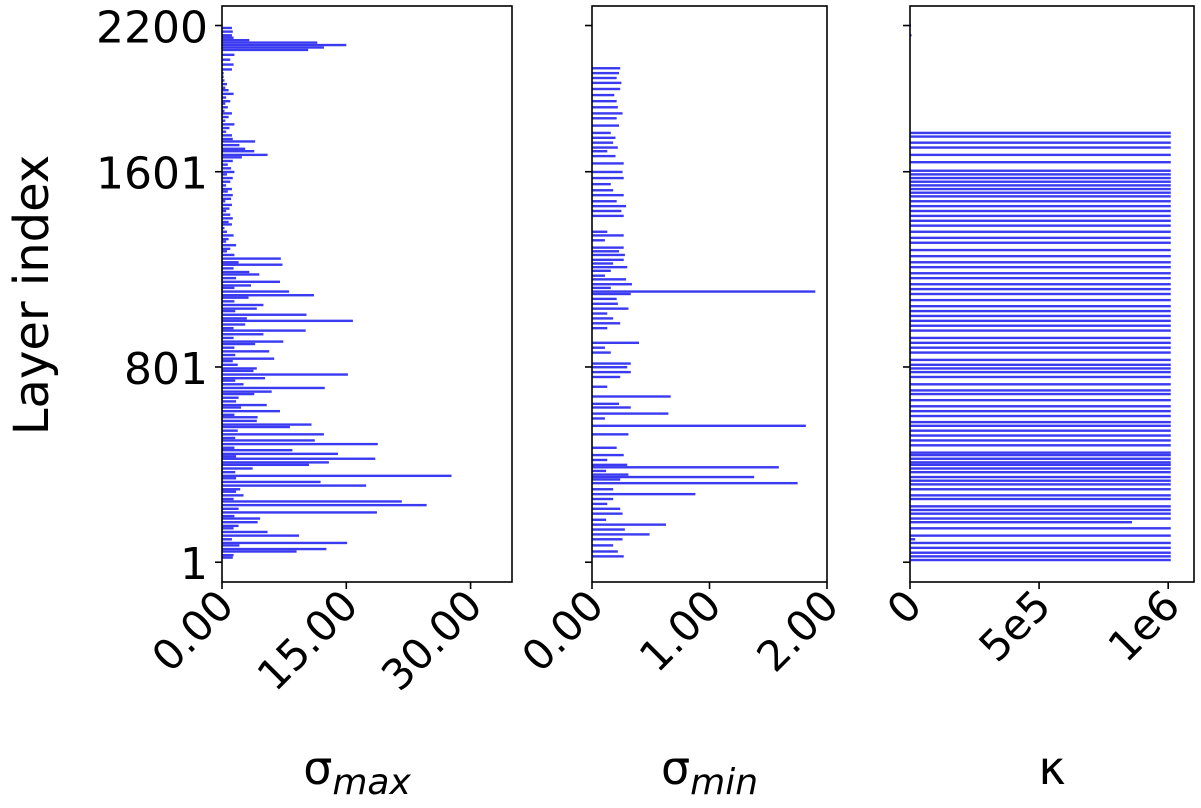  I want to click on x-axis-label: κ, so click(1051, 768).